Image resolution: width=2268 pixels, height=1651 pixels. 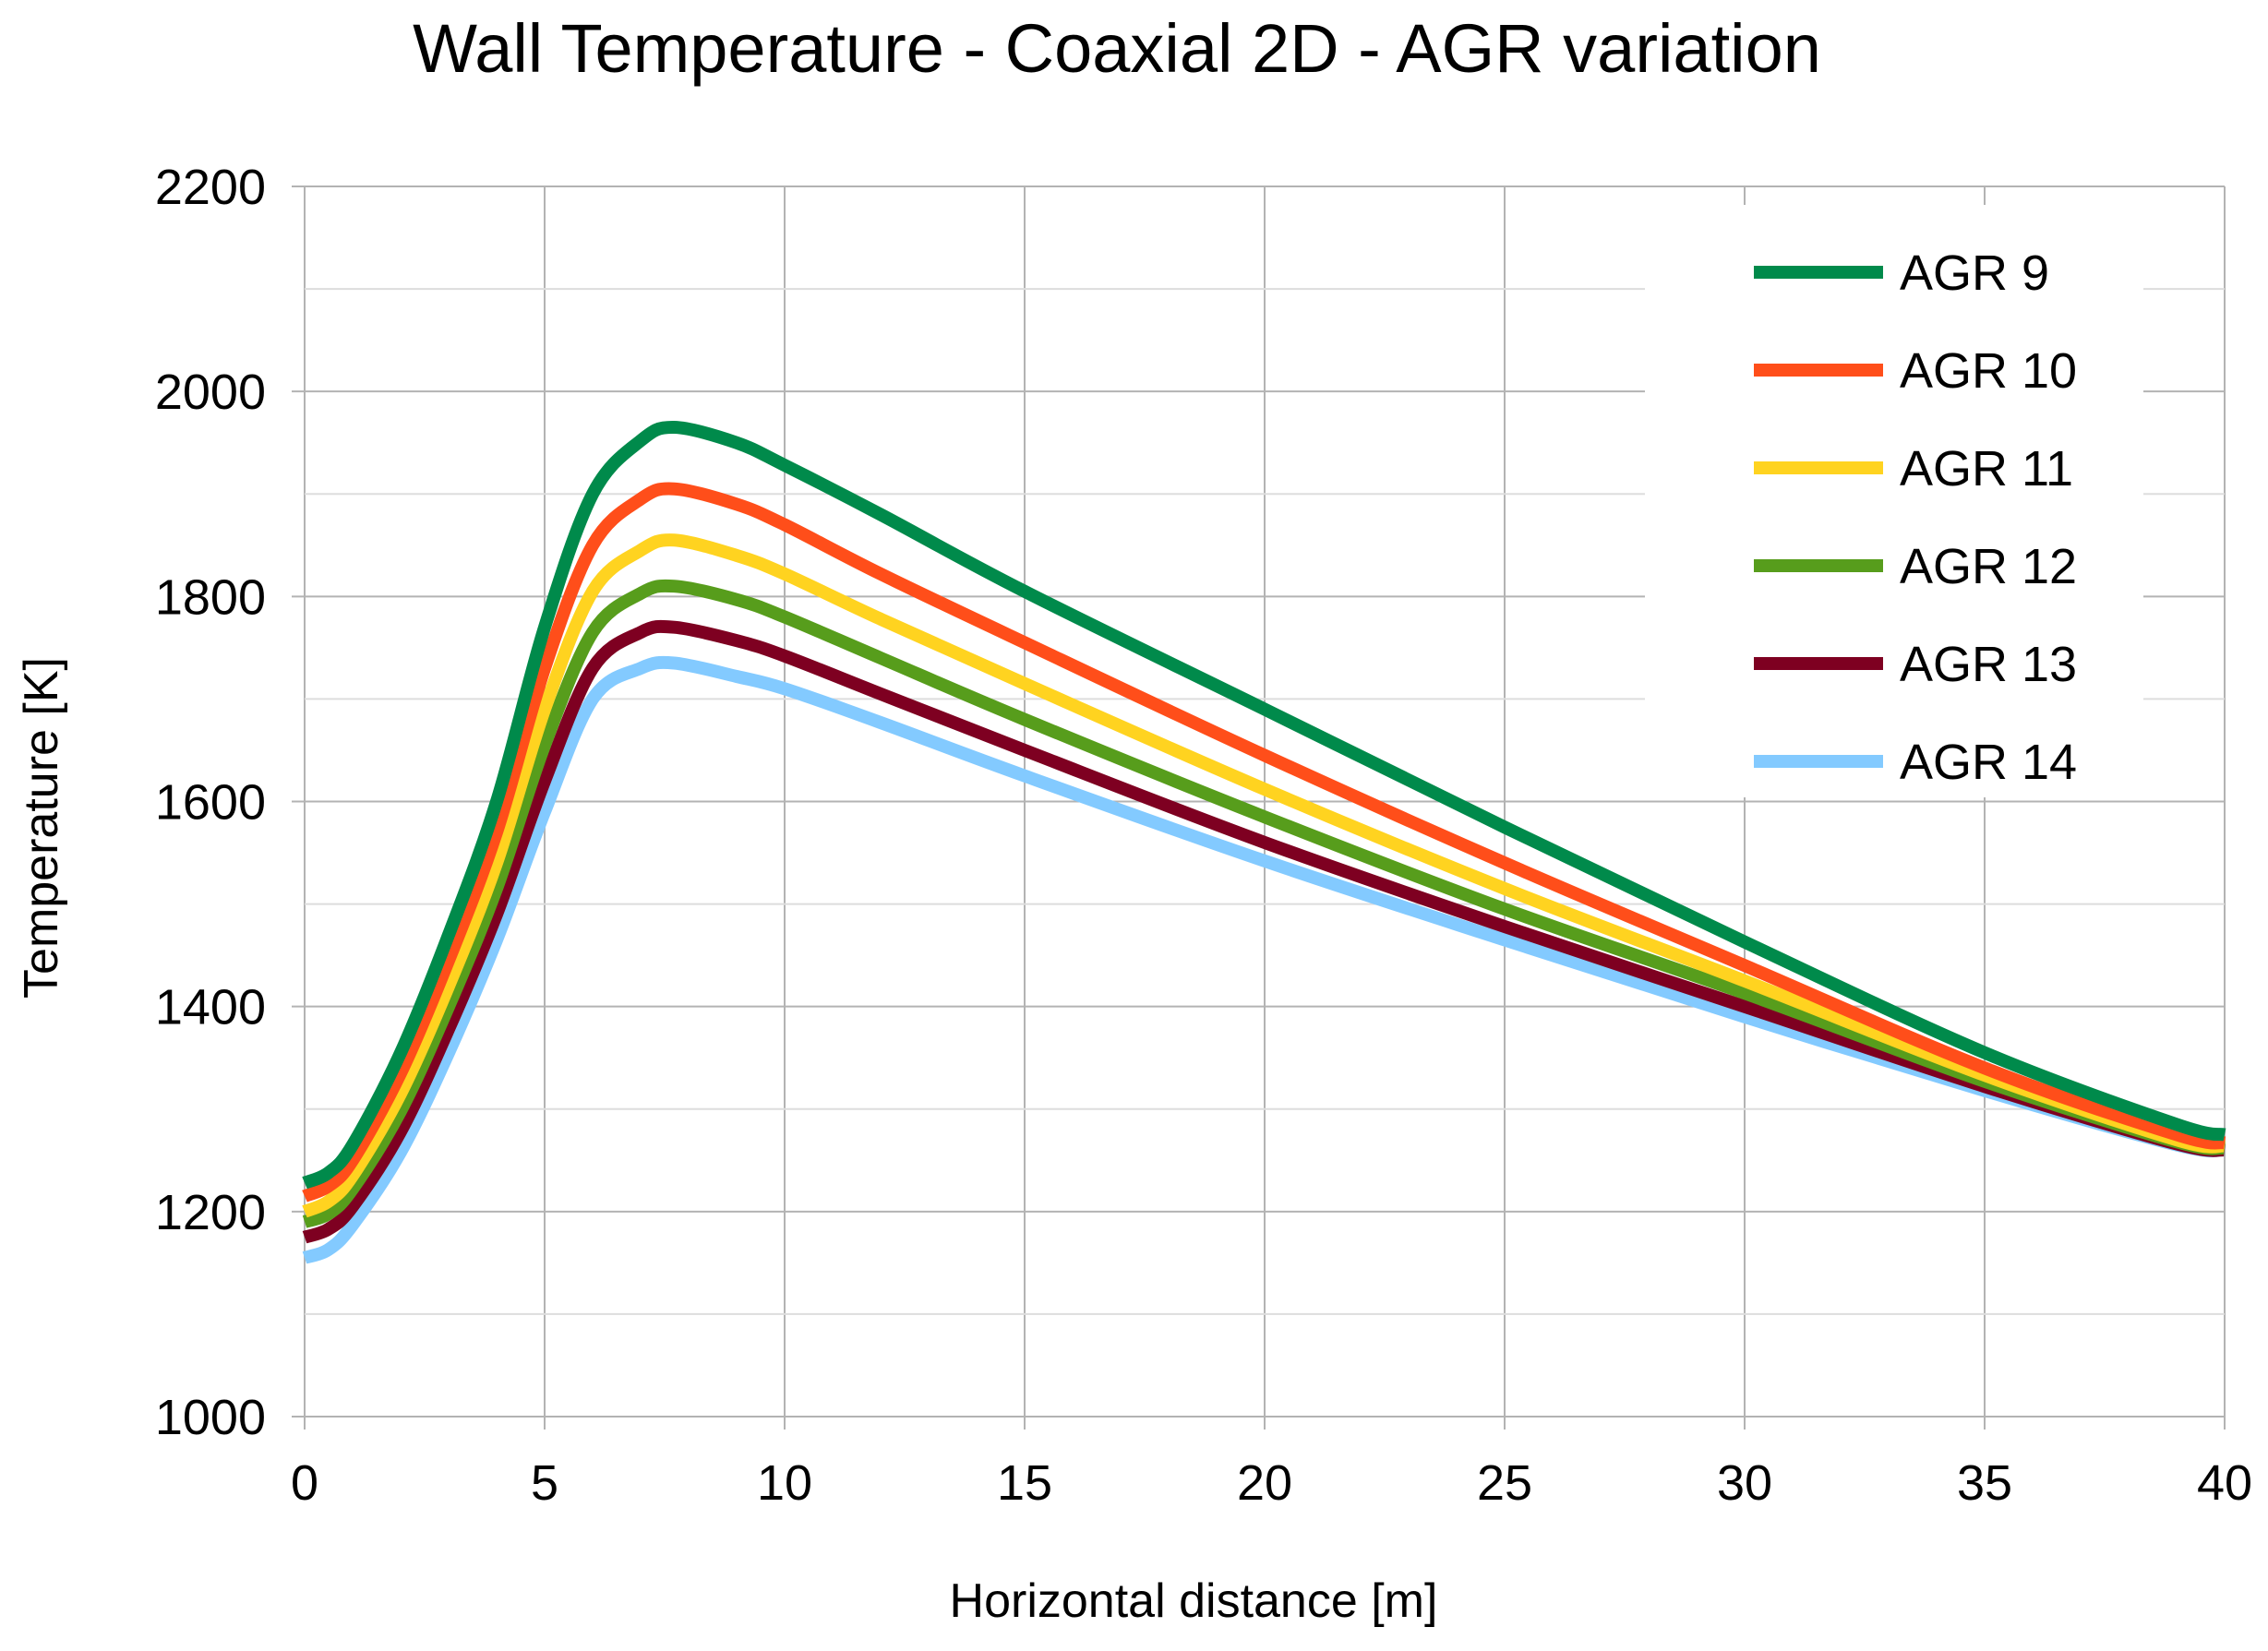 I want to click on x-tick-label: 15, so click(x=1024, y=1483).